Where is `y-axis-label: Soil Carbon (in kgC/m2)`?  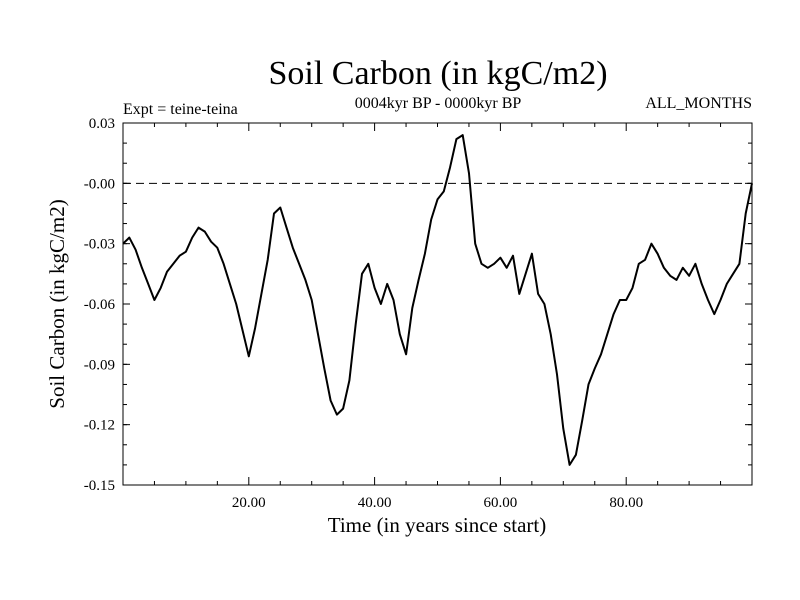 y-axis-label: Soil Carbon (in kgC/m2) is located at coordinates (57, 303).